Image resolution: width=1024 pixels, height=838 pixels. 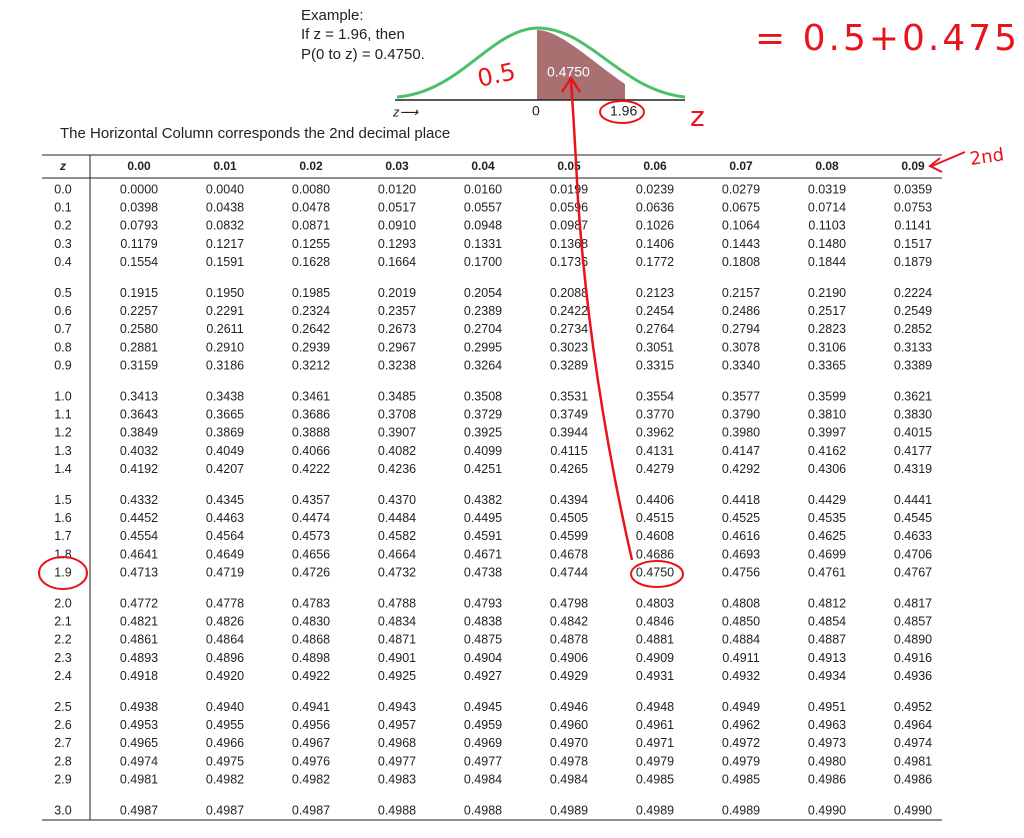 I want to click on example-line: P(0 to z) = 0.4750., so click(x=363, y=54).